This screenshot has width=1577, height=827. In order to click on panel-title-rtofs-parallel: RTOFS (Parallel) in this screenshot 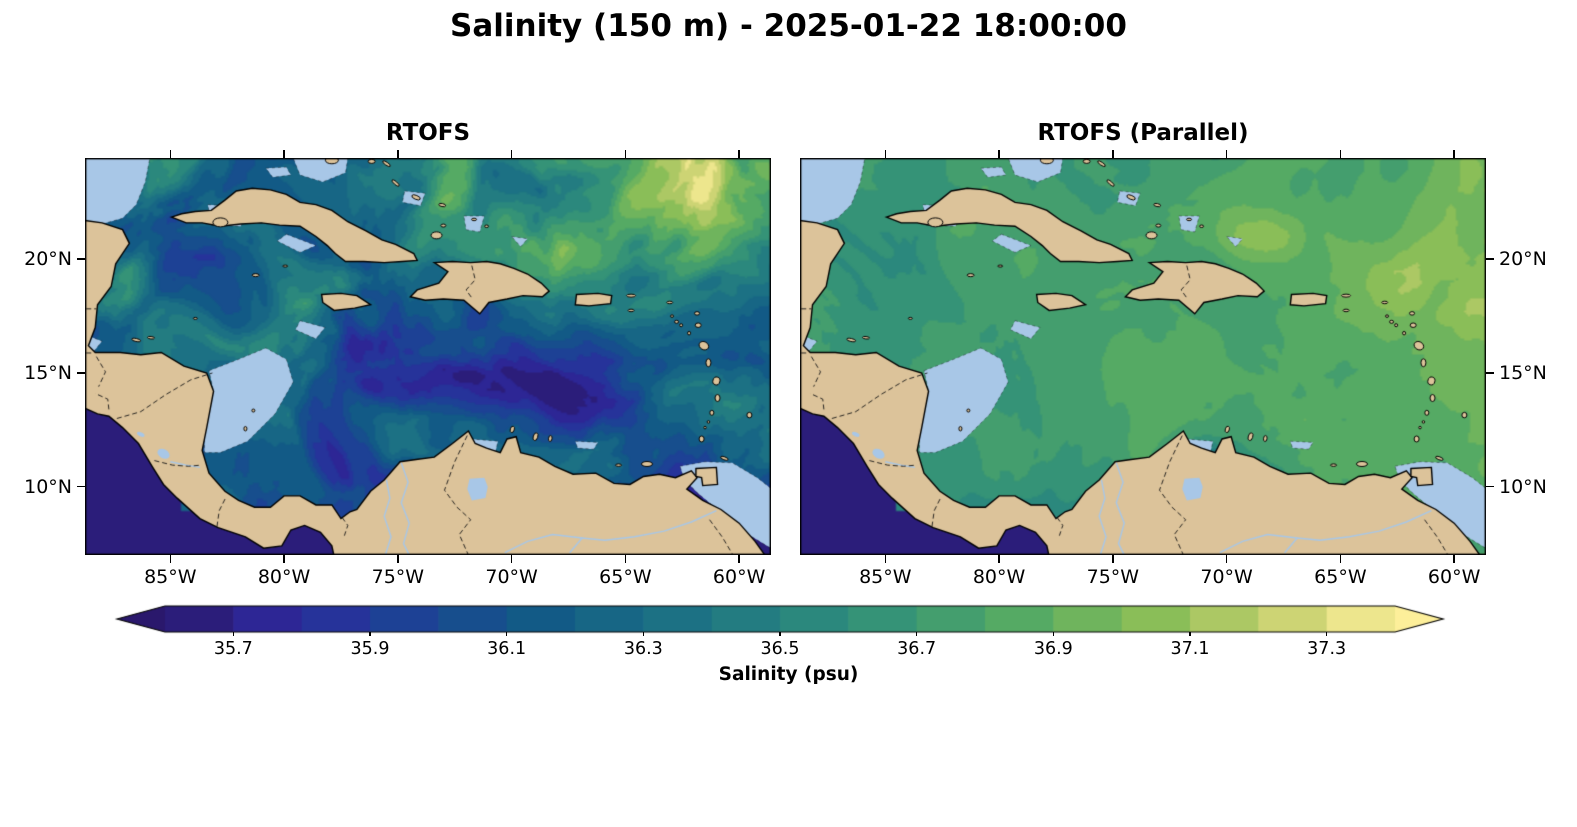, I will do `click(1143, 133)`.